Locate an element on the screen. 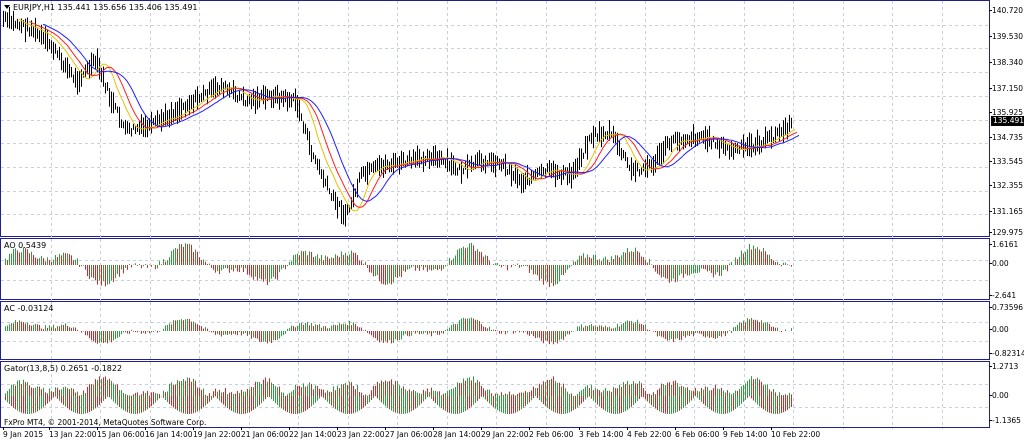 The width and height of the screenshot is (1024, 441). ao-indicator-pane is located at coordinates (495, 269).